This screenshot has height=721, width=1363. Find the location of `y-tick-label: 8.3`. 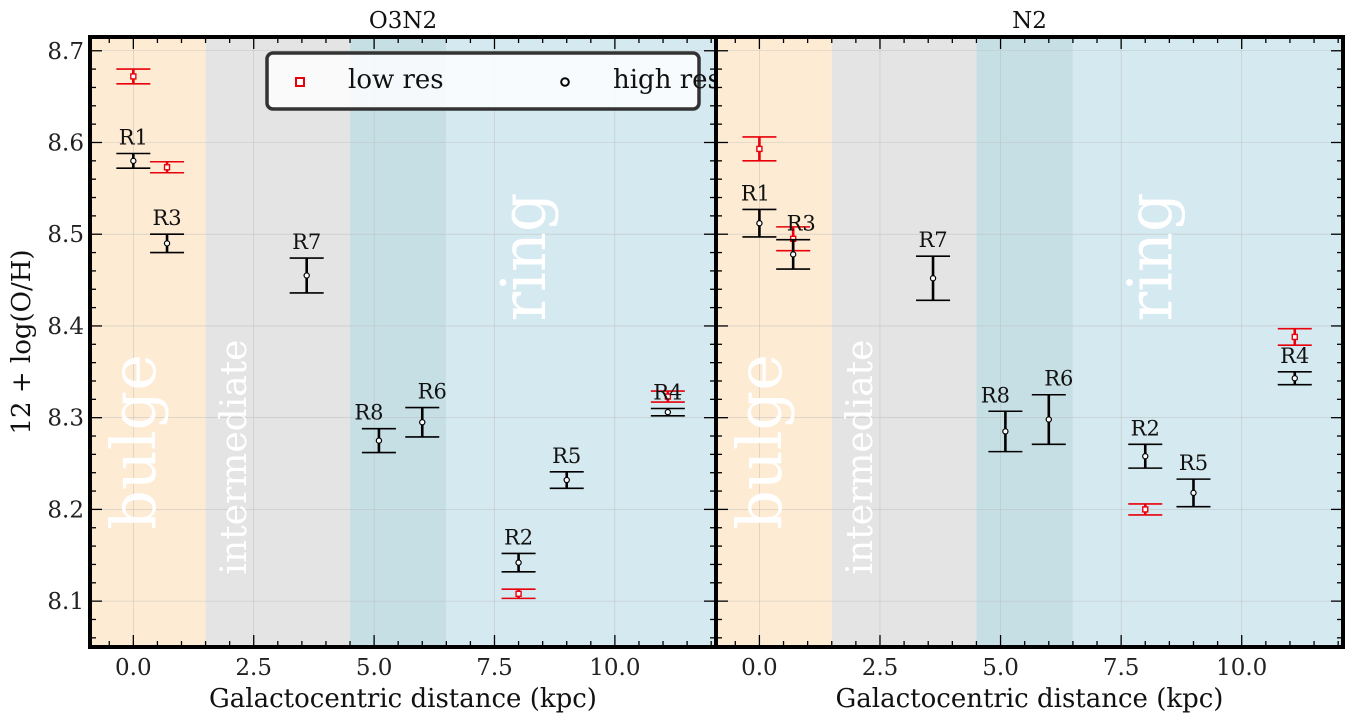

y-tick-label: 8.3 is located at coordinates (65, 419).